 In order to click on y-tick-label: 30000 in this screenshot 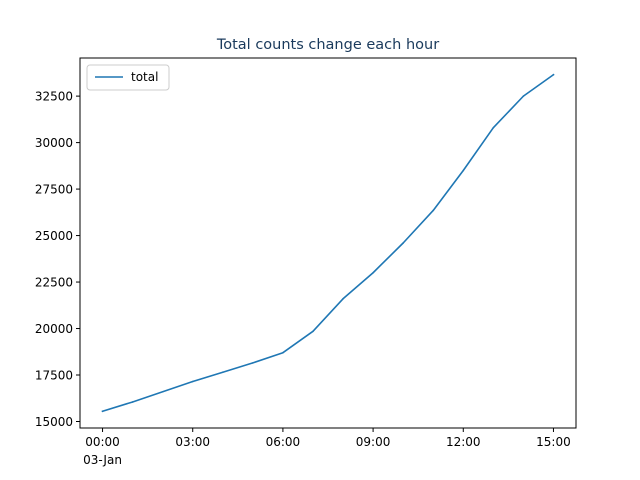, I will do `click(54, 143)`.